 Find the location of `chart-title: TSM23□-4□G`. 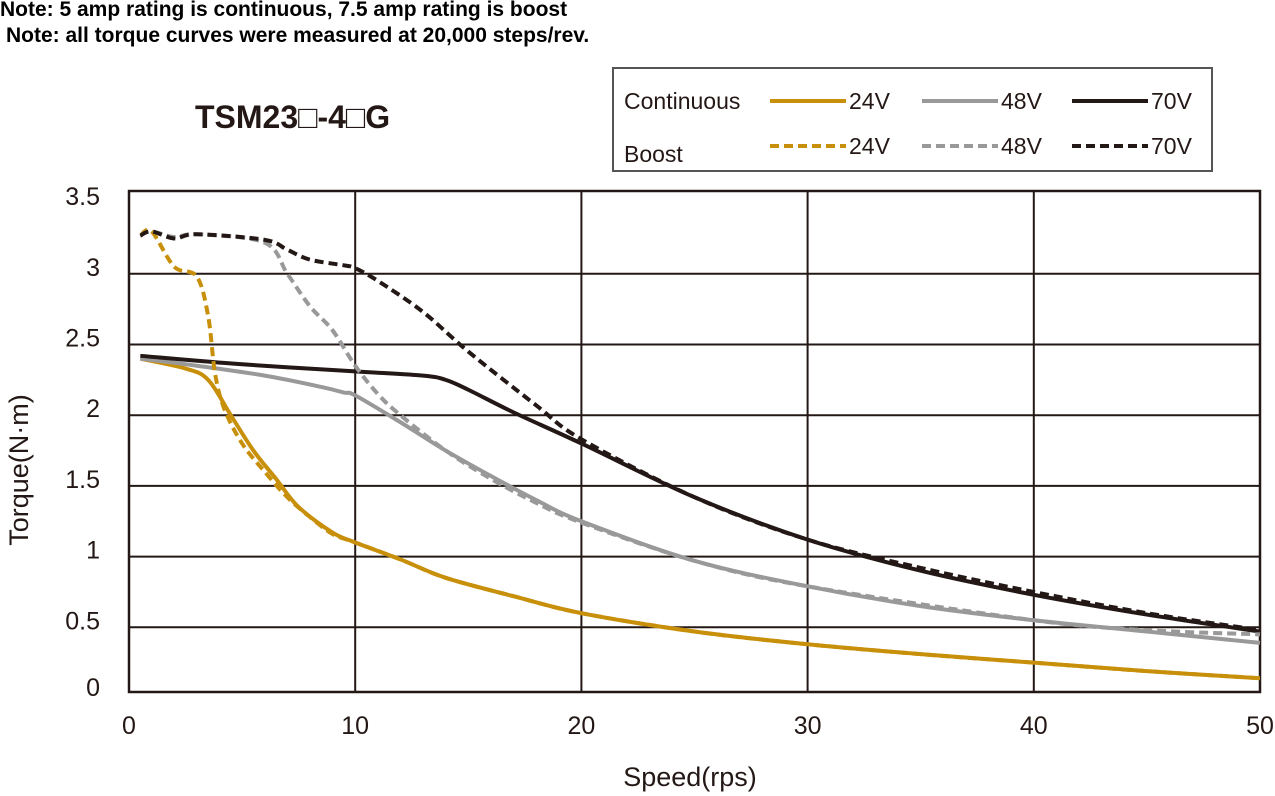

chart-title: TSM23□-4□G is located at coordinates (292, 117).